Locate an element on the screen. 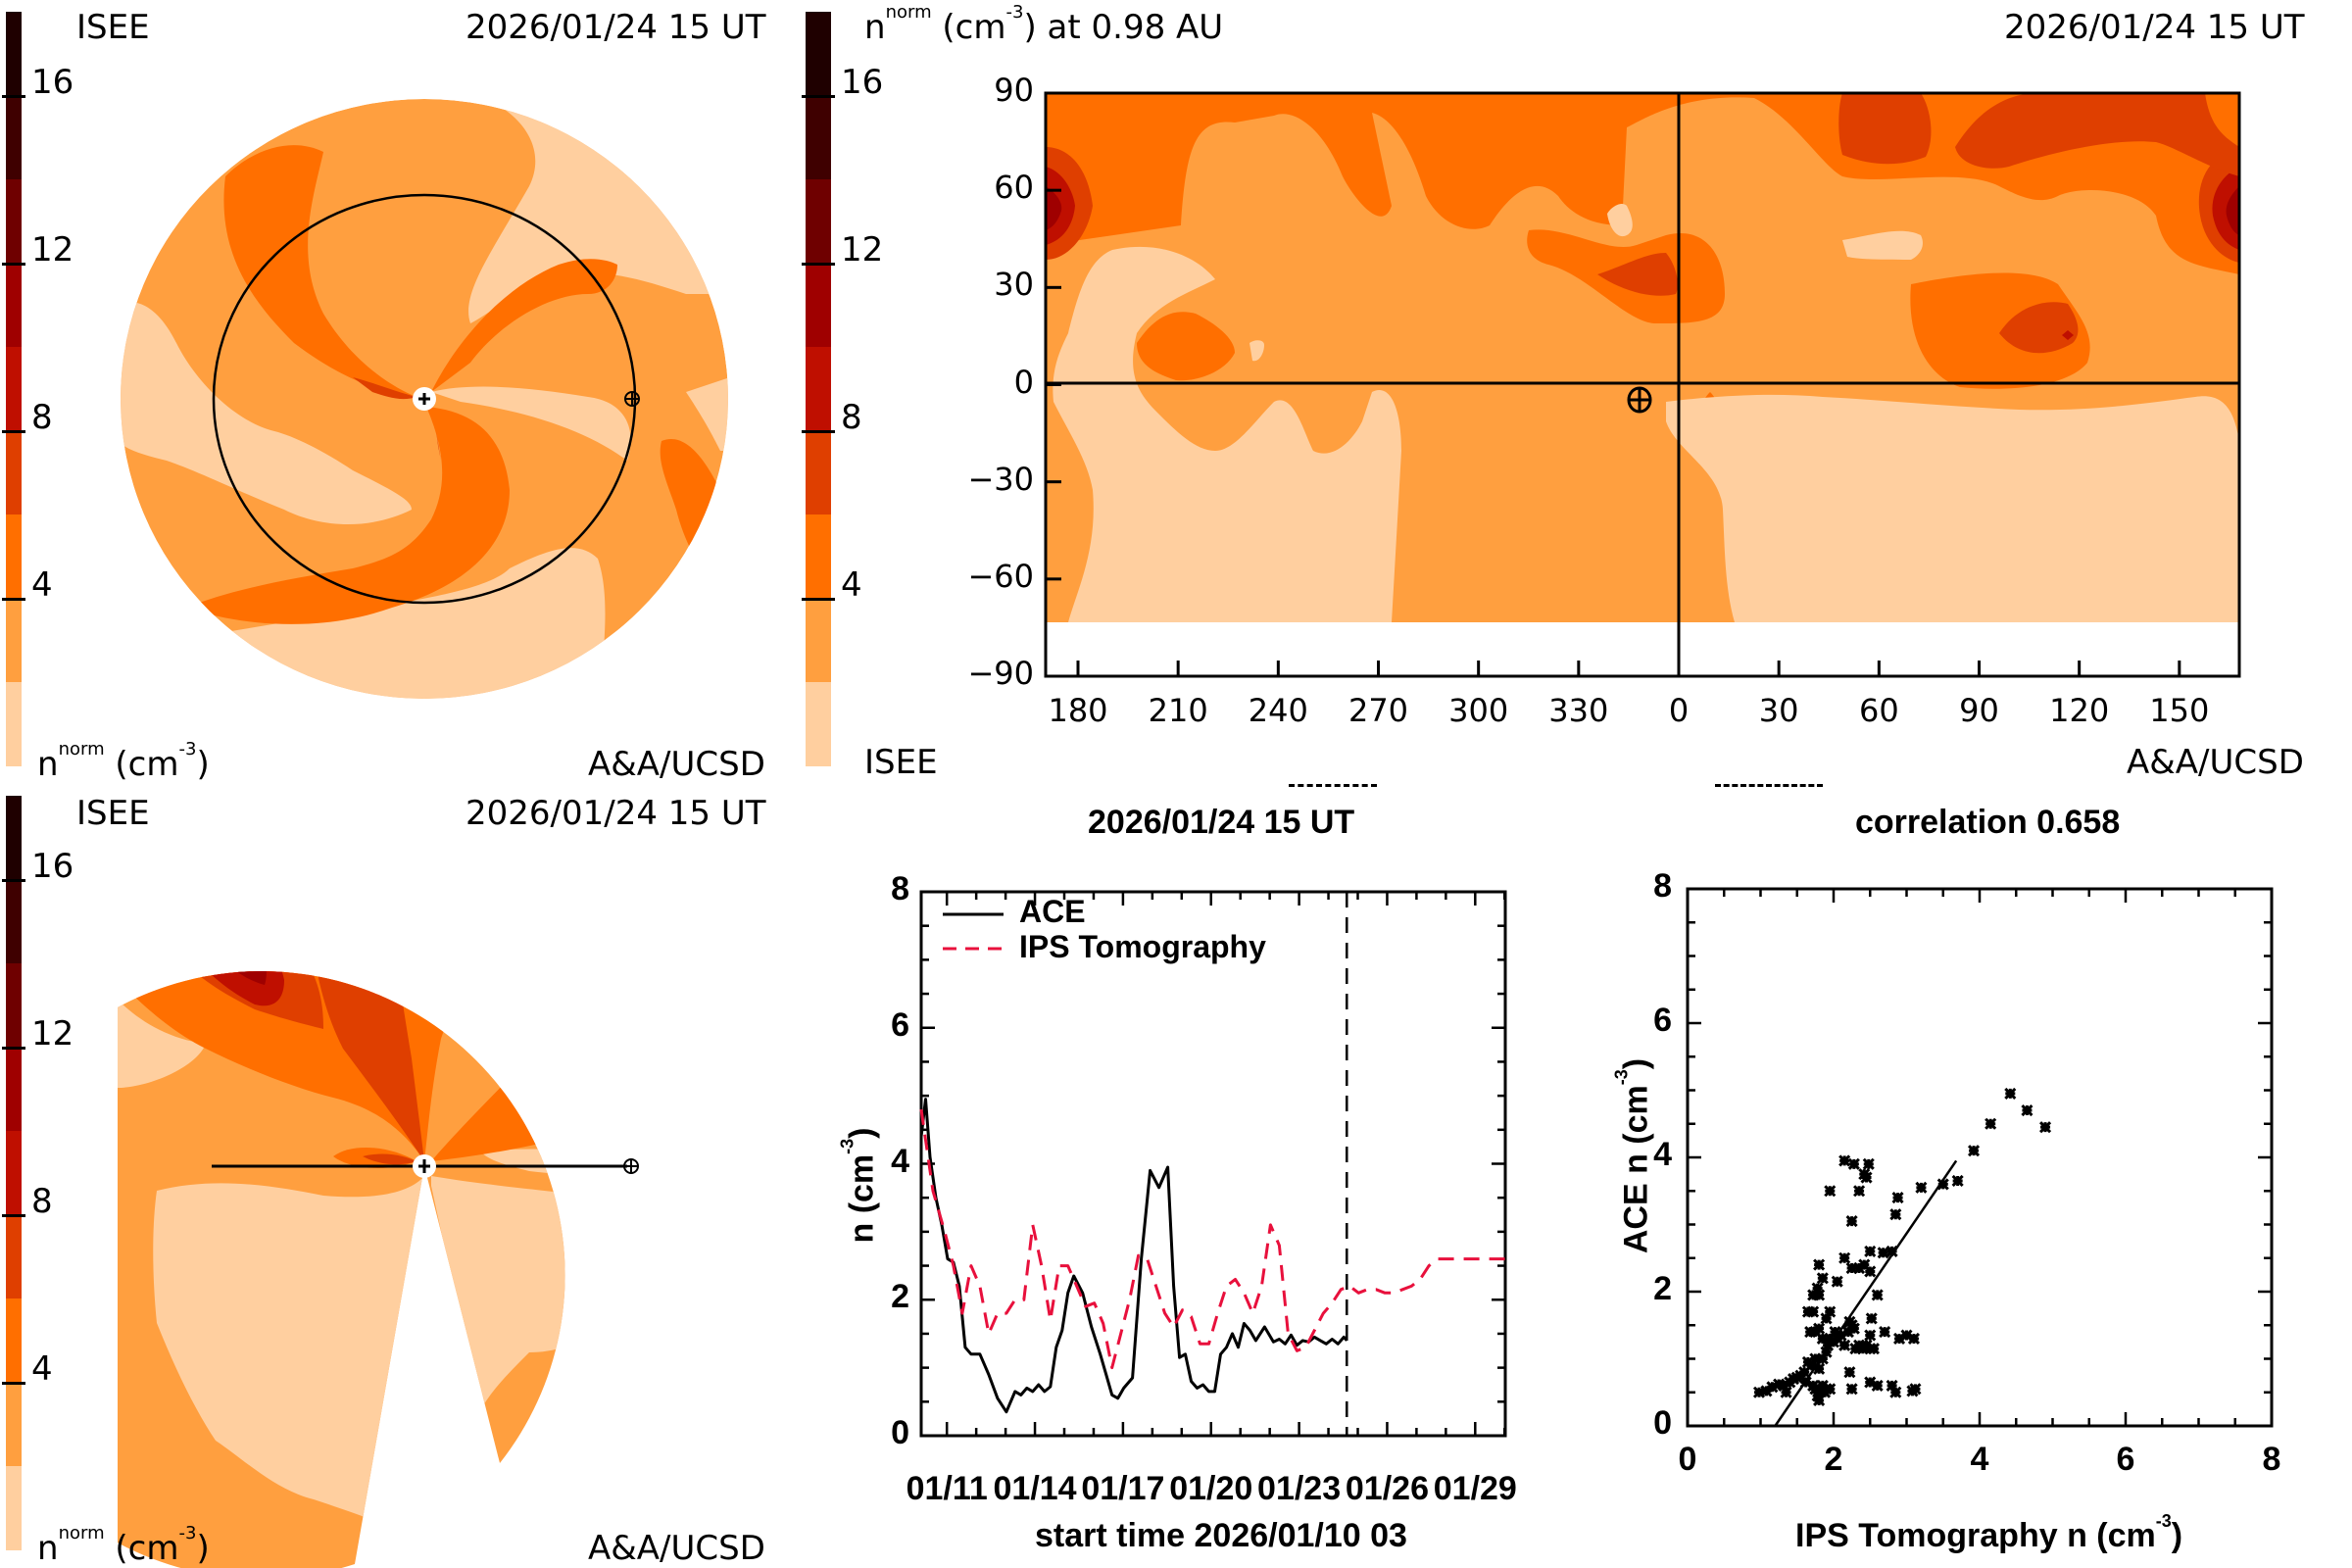 This screenshot has height=1568, width=2352. scatter-title: correlation 0.658 is located at coordinates (1988, 822).